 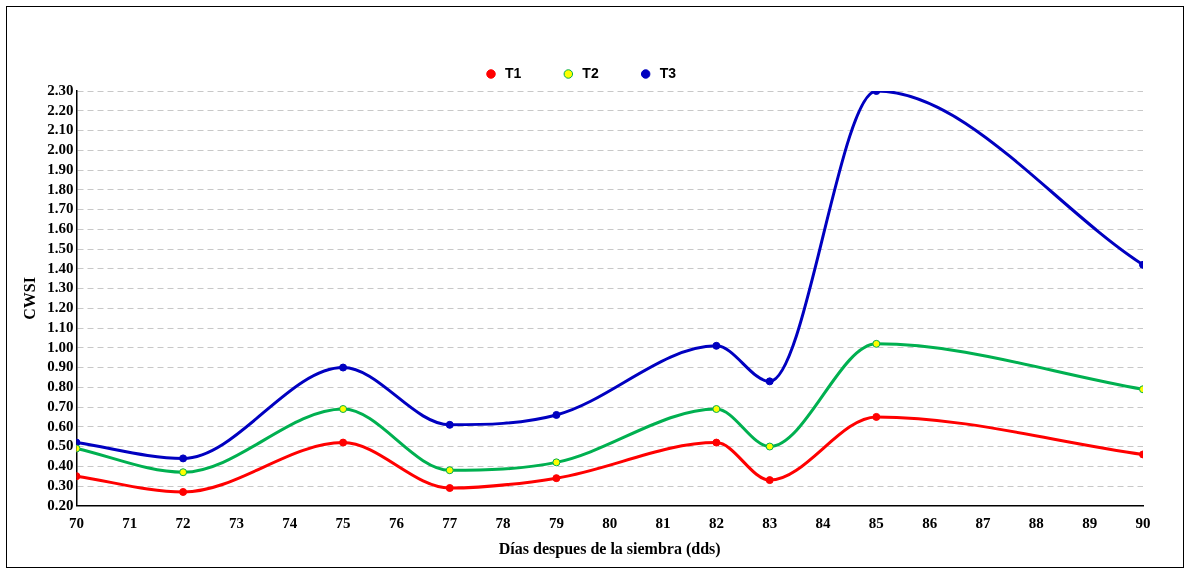 I want to click on x-tick-label: 81, so click(x=663, y=522).